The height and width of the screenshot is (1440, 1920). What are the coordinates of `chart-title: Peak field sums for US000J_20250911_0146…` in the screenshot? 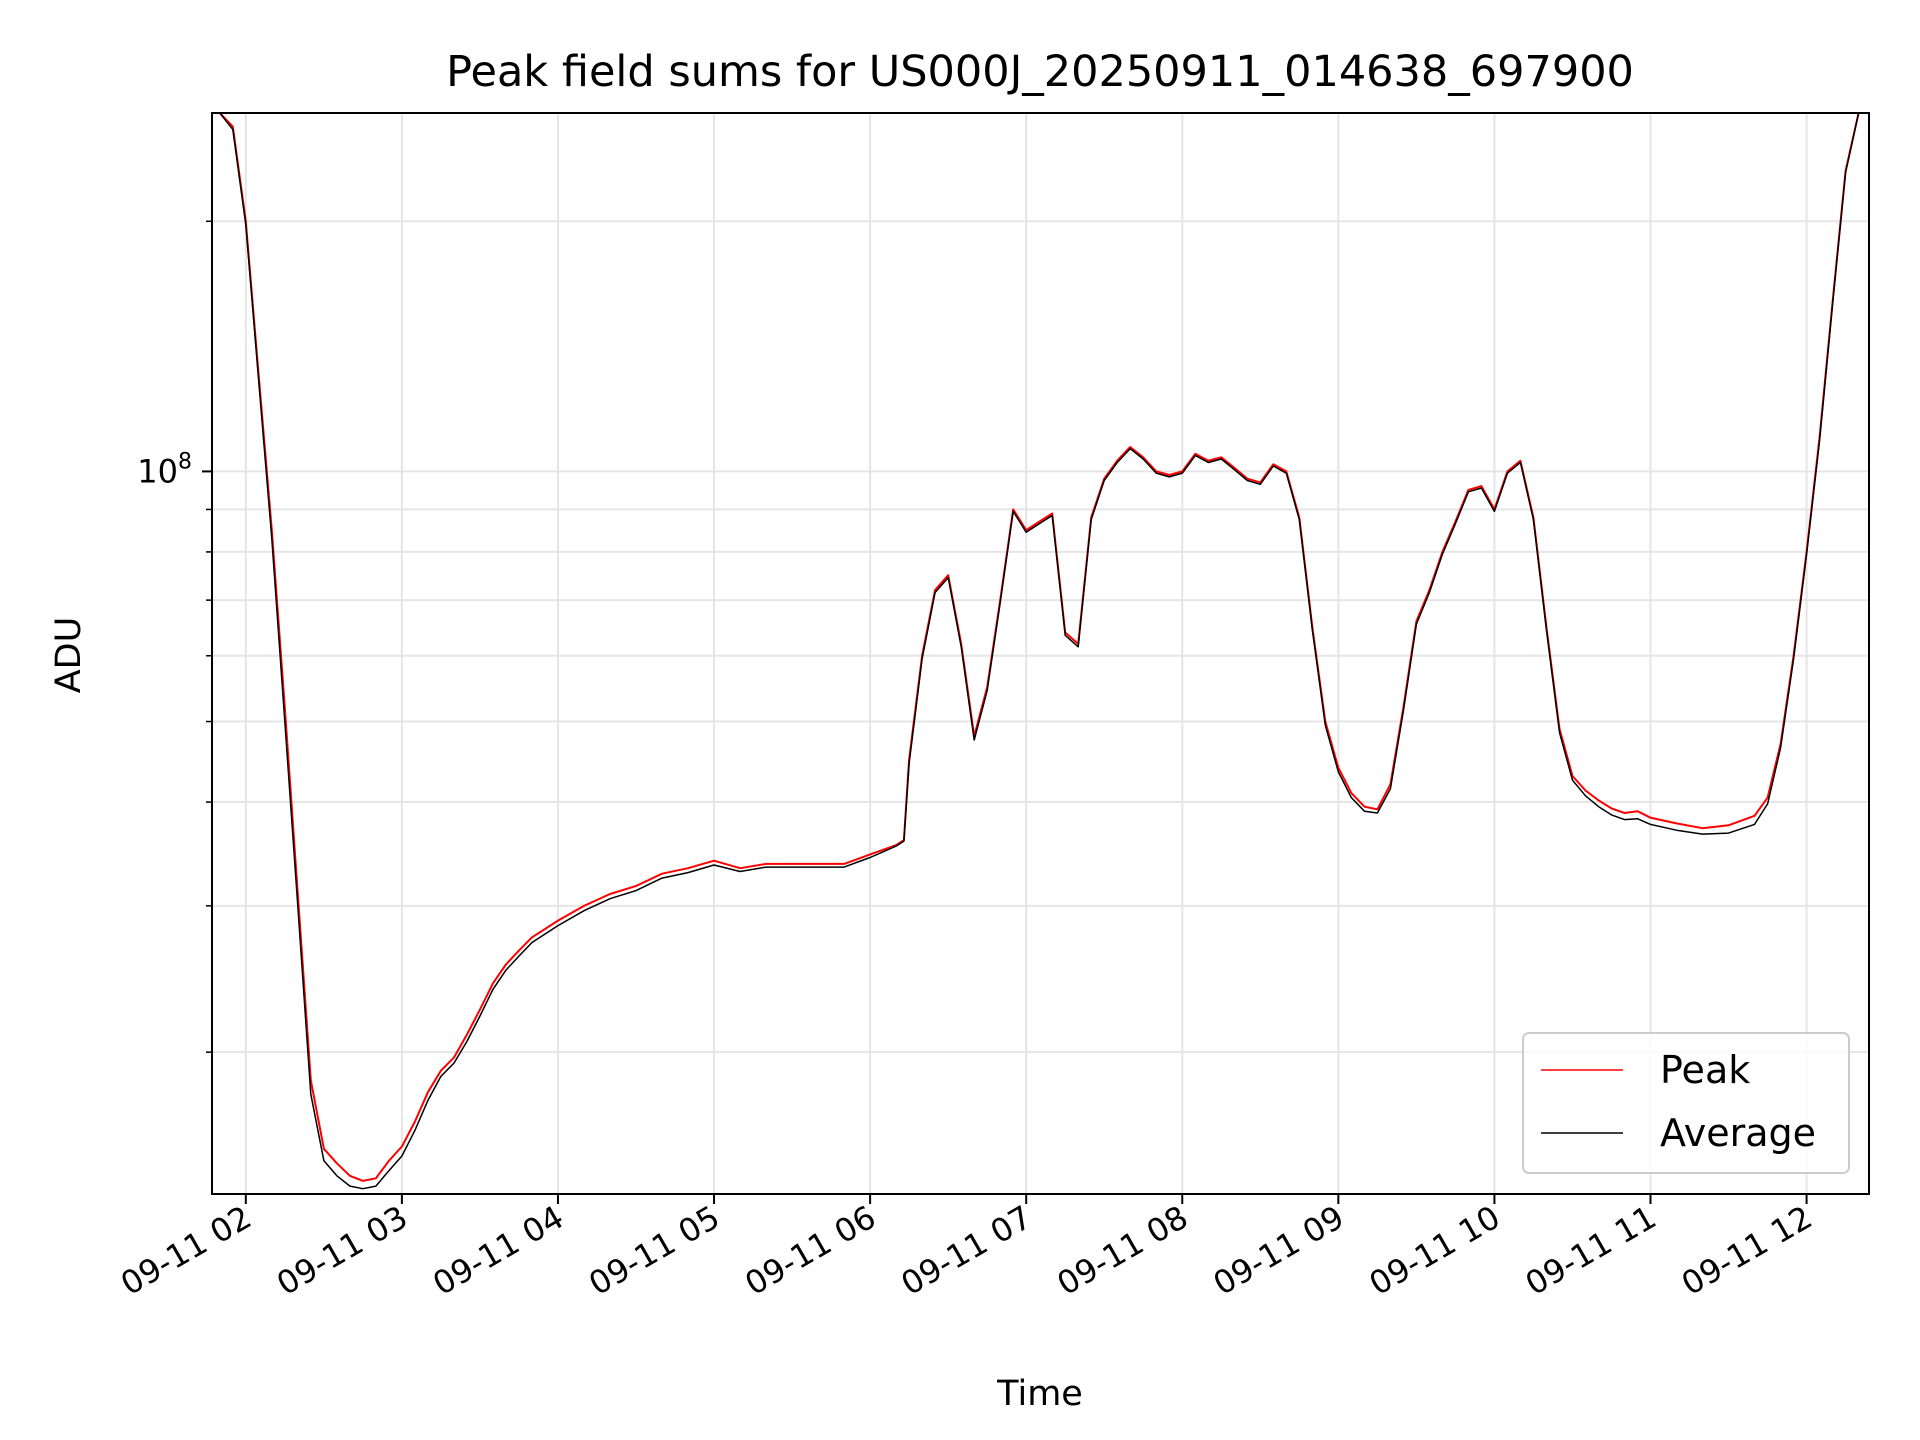 It's located at (1040, 72).